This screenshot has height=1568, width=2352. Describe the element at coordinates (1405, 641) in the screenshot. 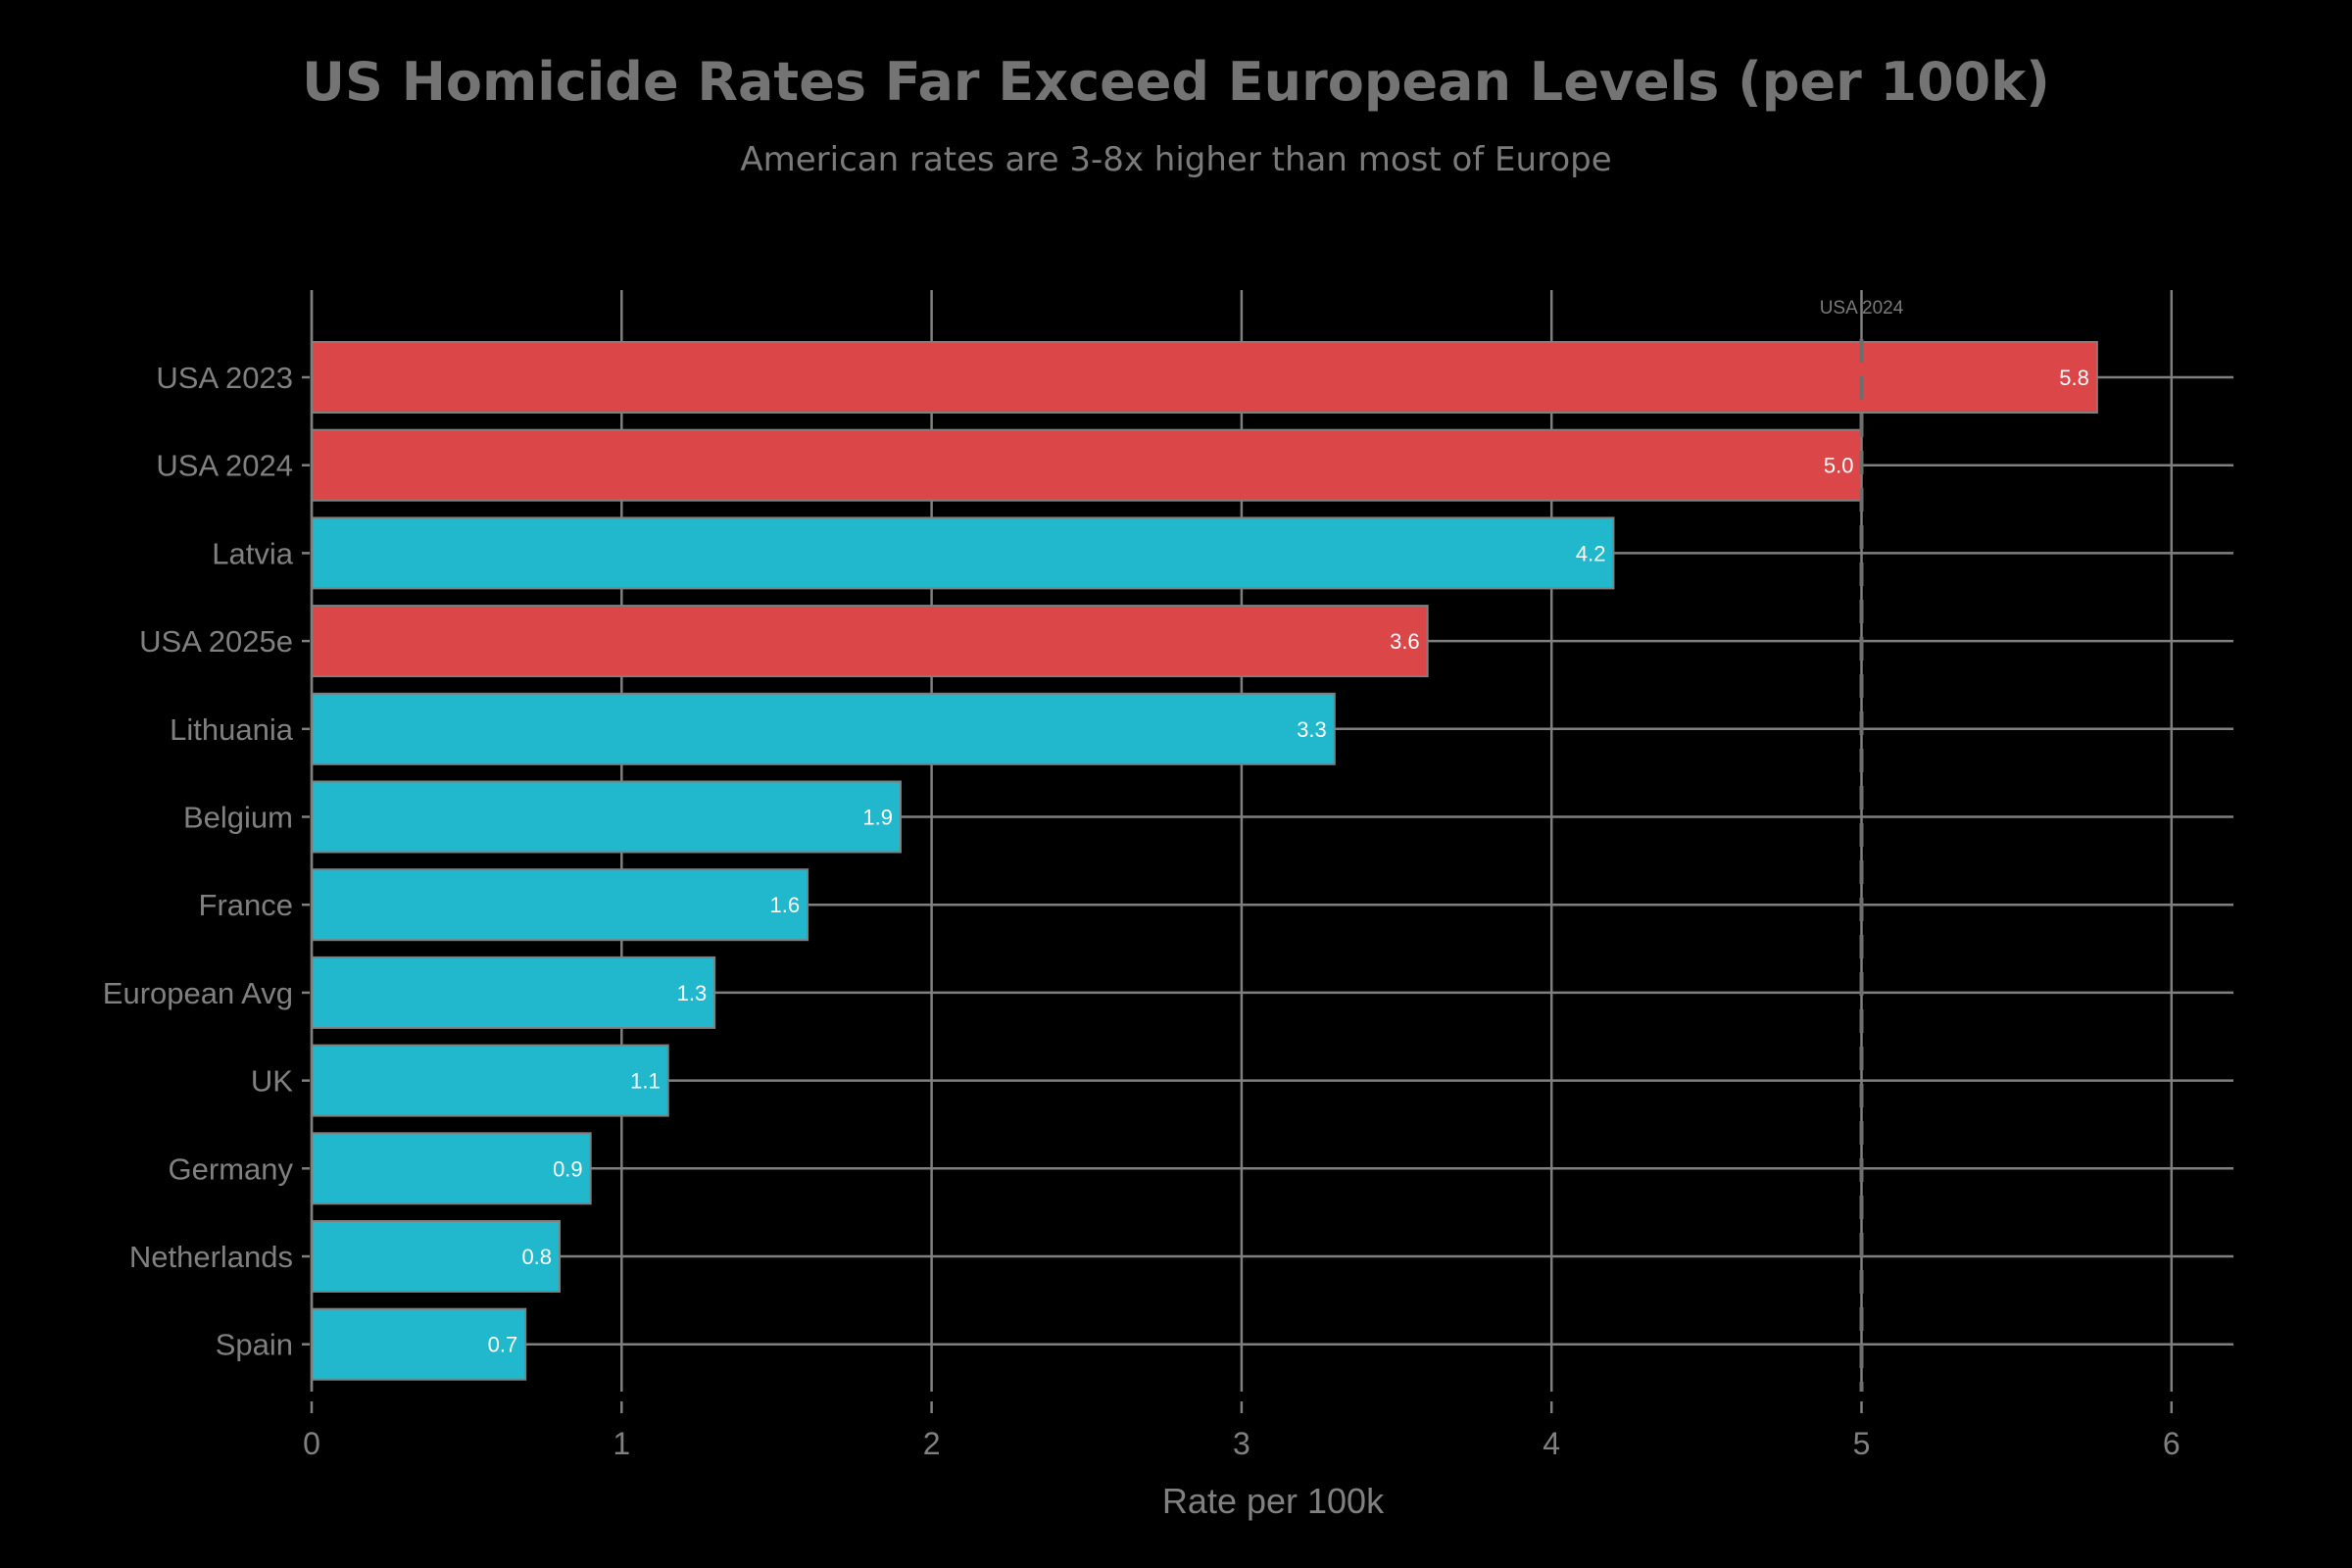

I see `data-label: 3.6` at that location.